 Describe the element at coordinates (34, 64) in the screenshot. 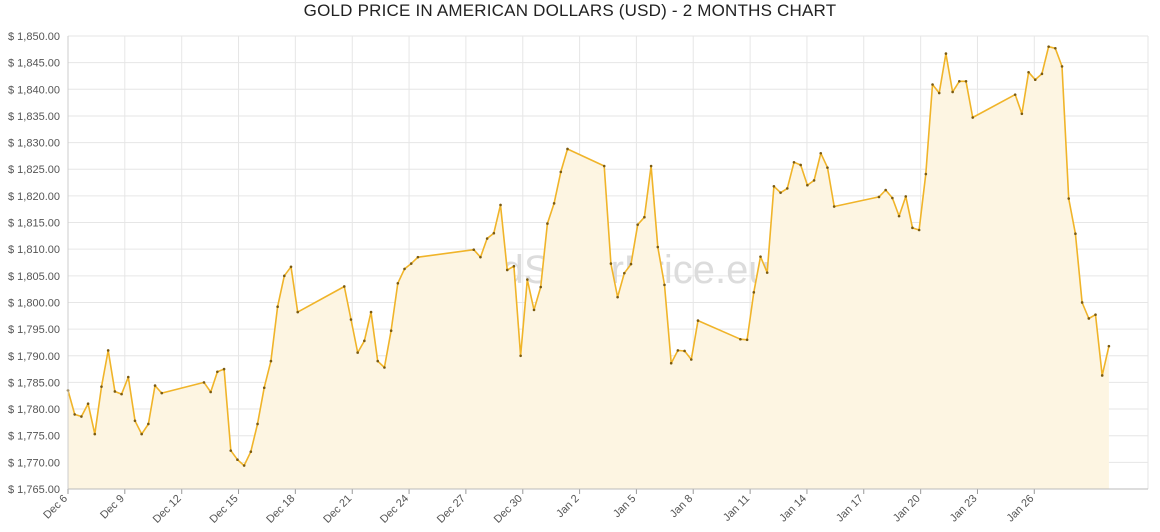

I see `y-tick-label: $ 1,845.00` at that location.